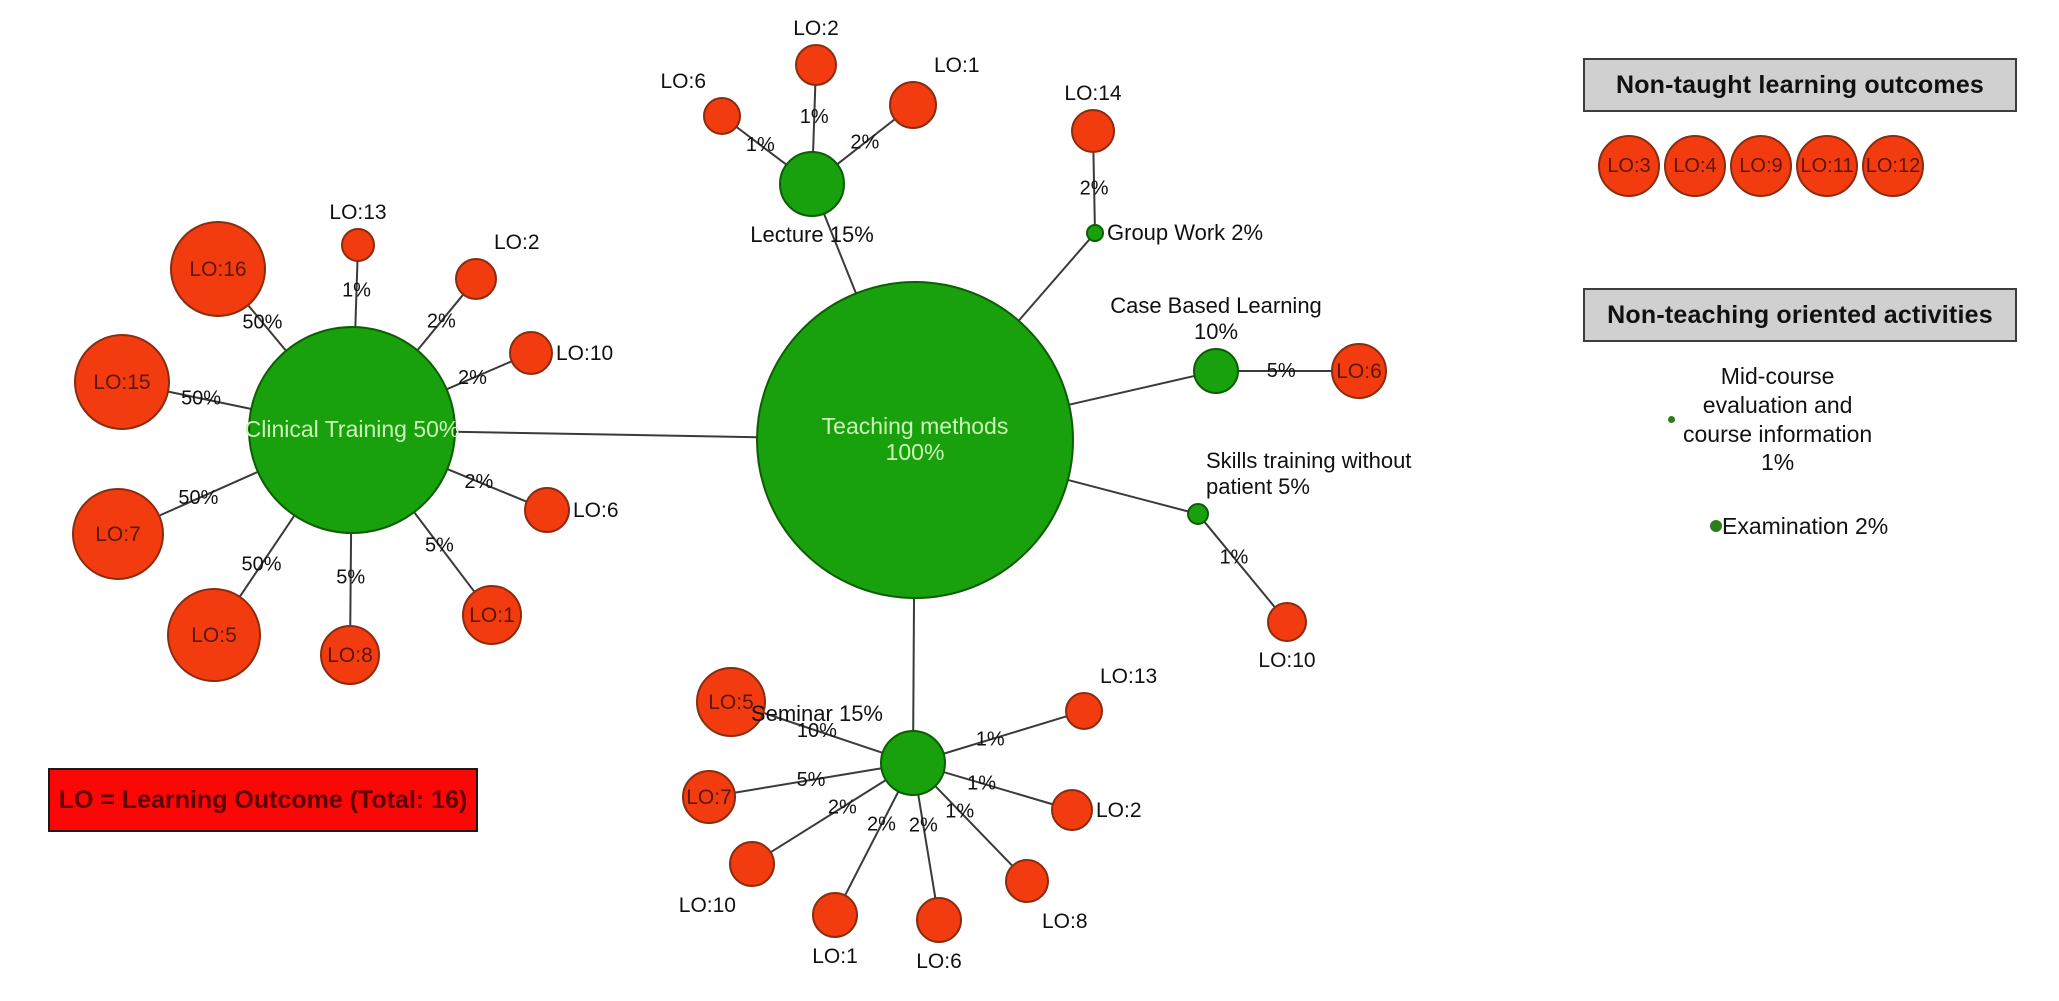  I want to click on legend-learning-outcome-chip: LO:11, so click(1827, 166).